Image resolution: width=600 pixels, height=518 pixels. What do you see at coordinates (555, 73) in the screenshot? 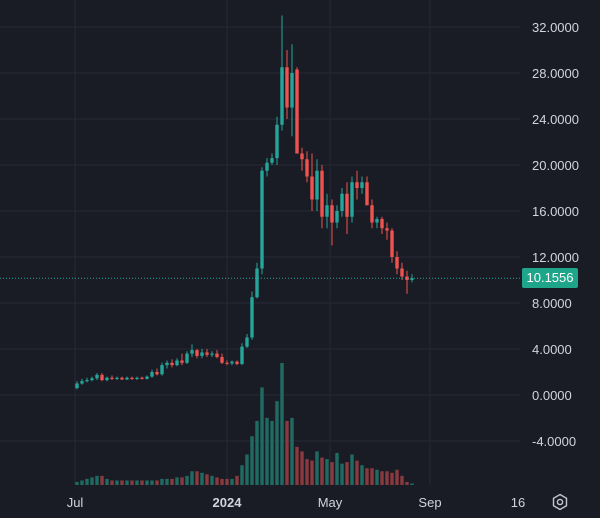
I see `price-tick-label: 28.0000` at bounding box center [555, 73].